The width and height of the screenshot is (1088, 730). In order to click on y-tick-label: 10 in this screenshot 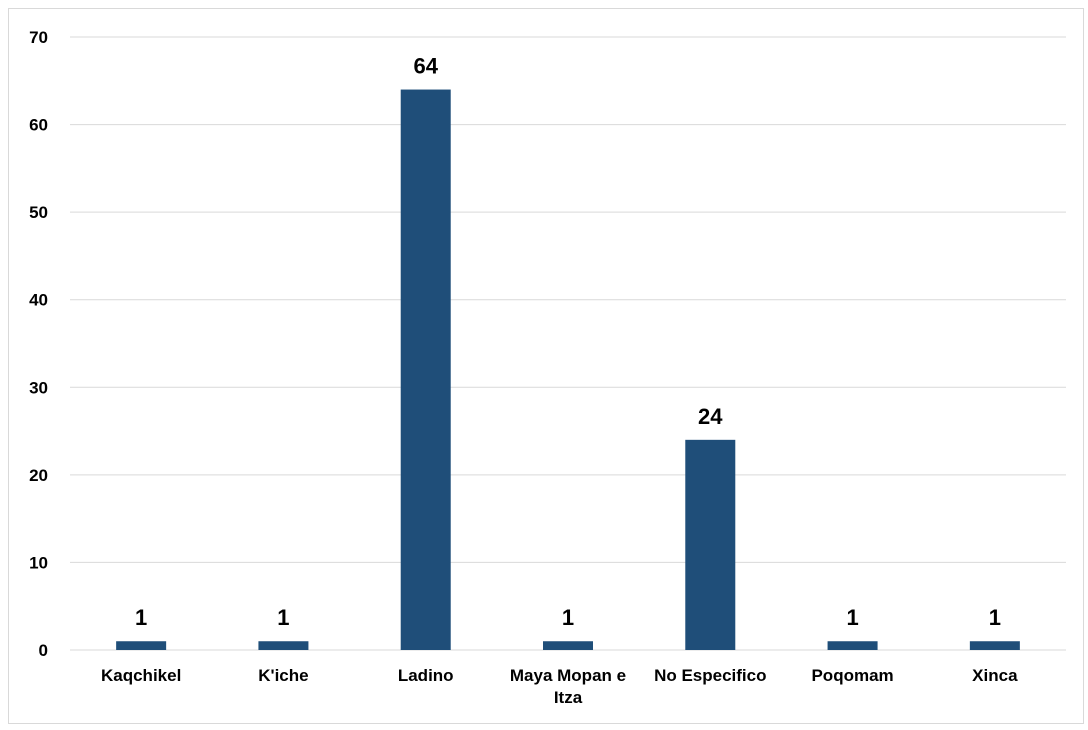, I will do `click(38, 562)`.